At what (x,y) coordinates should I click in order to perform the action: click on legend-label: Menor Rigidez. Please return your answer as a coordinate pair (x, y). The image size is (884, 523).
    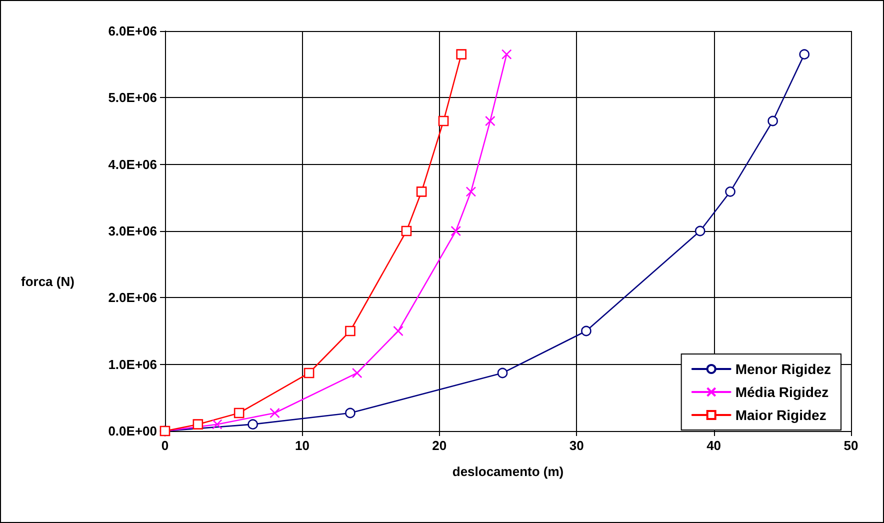
    Looking at the image, I should click on (783, 369).